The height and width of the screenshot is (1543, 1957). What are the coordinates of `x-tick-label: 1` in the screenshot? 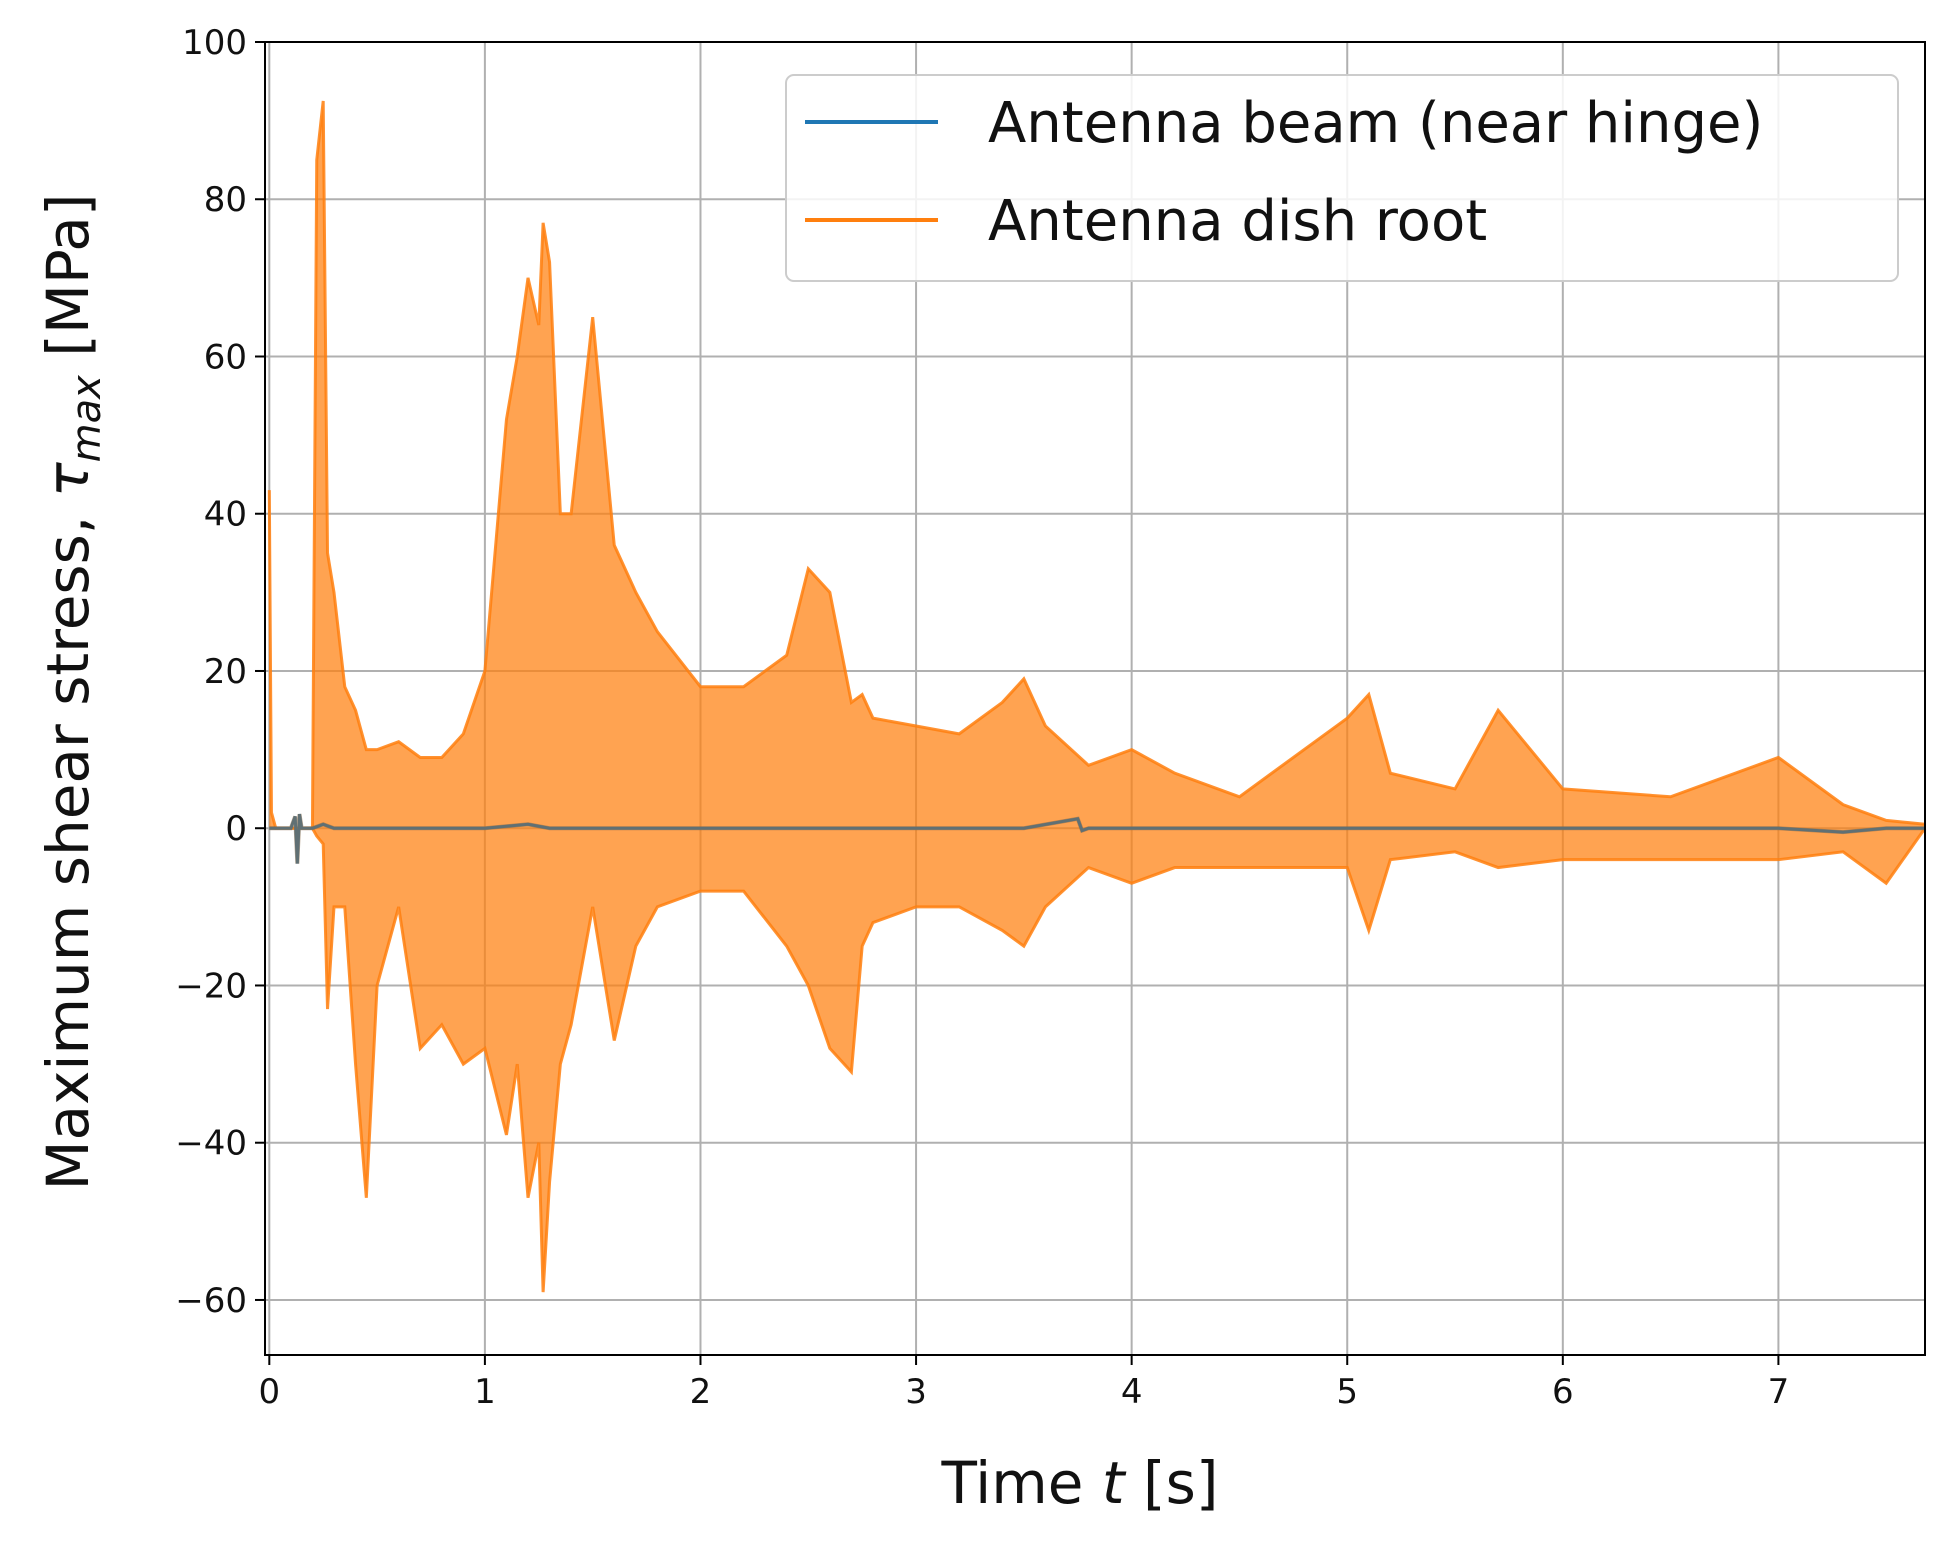 It's located at (485, 1392).